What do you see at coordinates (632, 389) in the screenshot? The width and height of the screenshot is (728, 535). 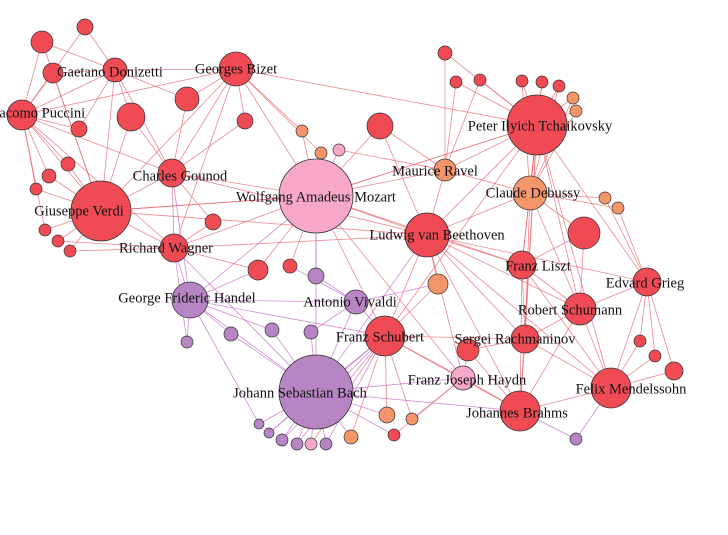 I see `node-label: Felix Mendelssohn` at bounding box center [632, 389].